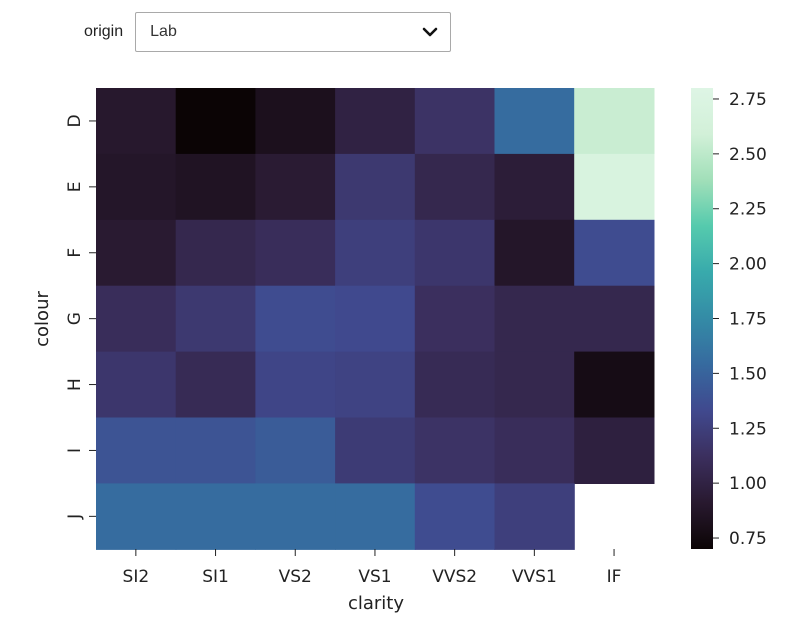  I want to click on colorbar-tick-label: 1.25, so click(748, 429).